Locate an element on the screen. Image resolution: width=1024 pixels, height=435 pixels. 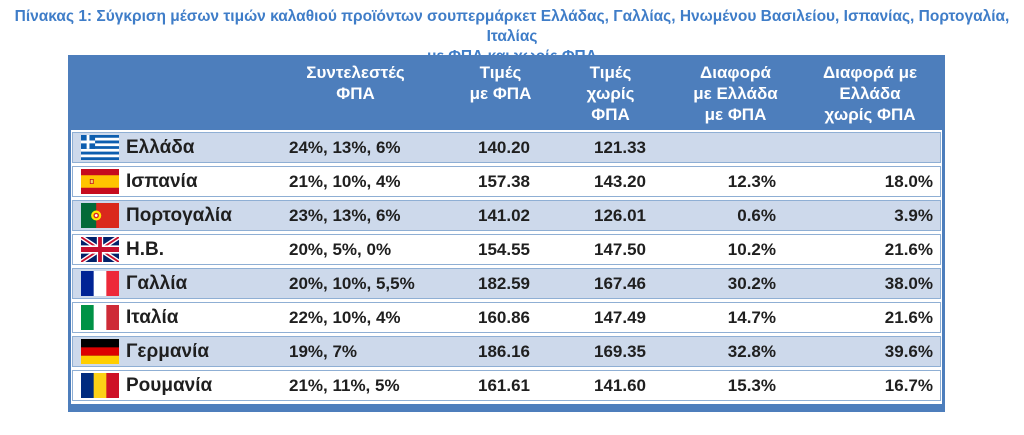
header-vat-rates: Συντελεστές ΦΠΑ is located at coordinates (355, 83).